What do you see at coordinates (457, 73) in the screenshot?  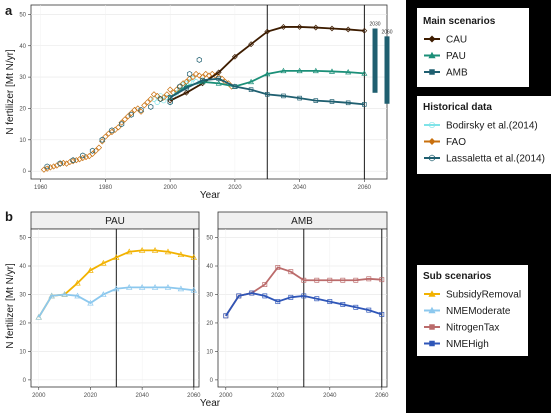 I see `legend-label-amb: AMB` at bounding box center [457, 73].